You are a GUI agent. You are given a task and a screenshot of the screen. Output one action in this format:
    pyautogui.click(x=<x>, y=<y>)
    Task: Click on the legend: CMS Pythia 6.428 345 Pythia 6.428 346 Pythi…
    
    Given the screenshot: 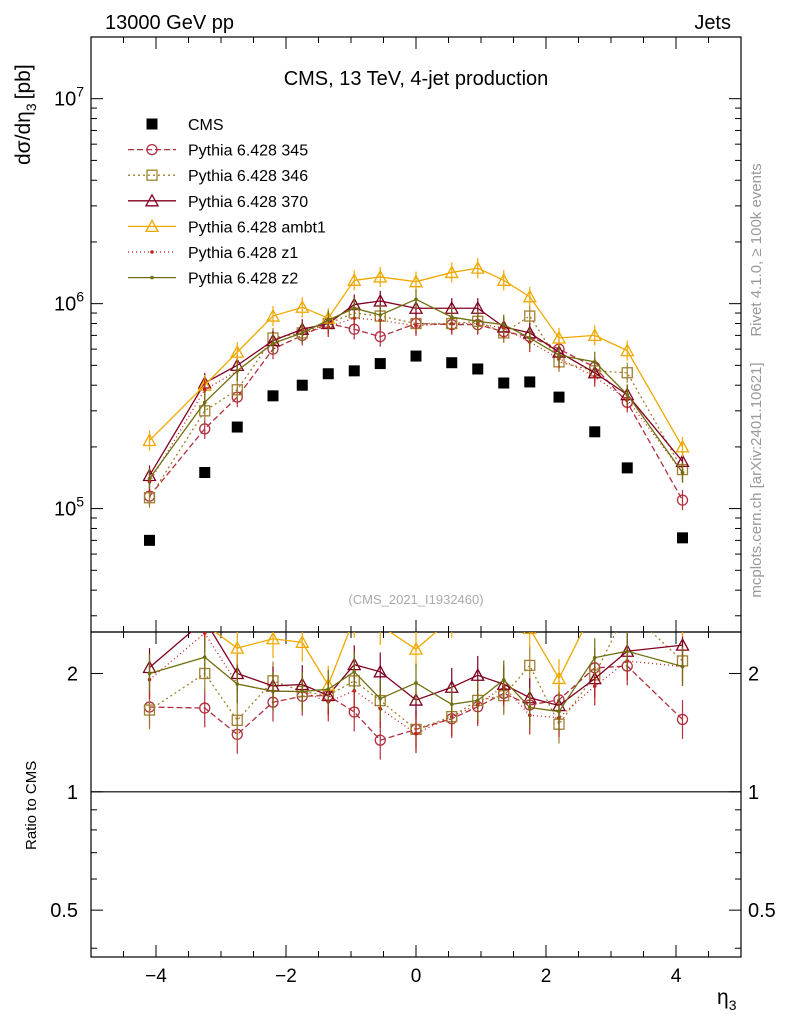 What is the action you would take?
    pyautogui.click(x=227, y=202)
    